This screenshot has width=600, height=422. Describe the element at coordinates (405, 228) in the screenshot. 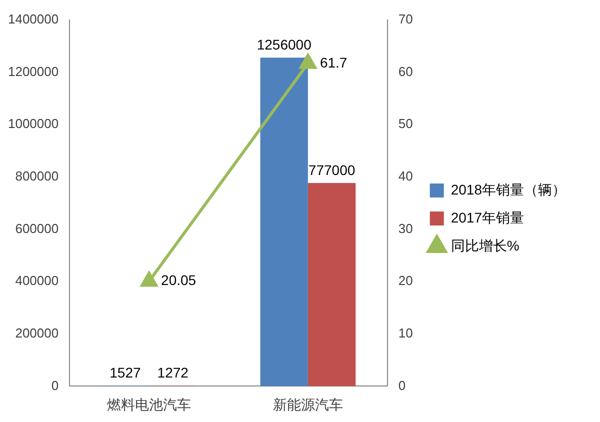

I see `y2-tick-label: 30` at that location.